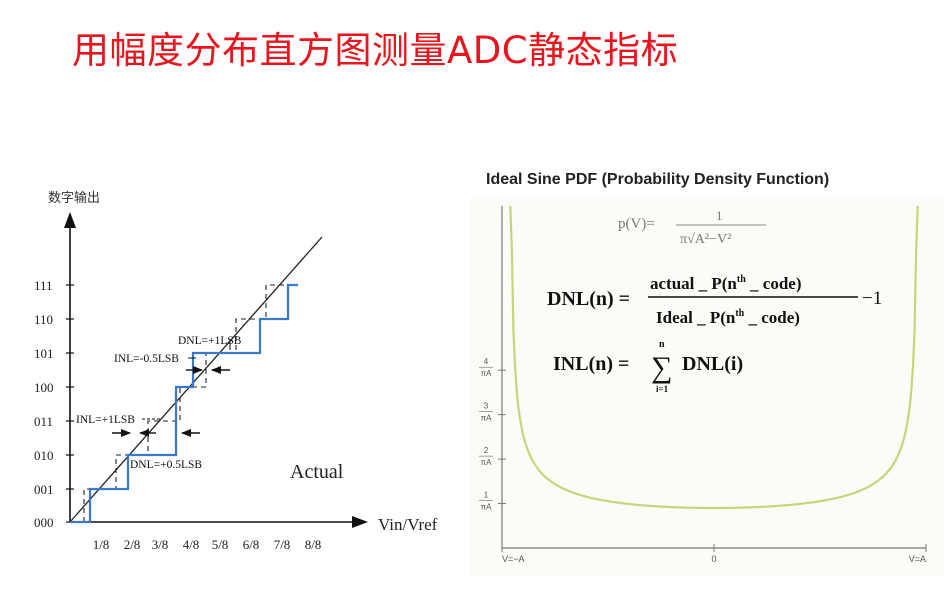 This screenshot has height=603, width=944. I want to click on x-tick-label: 6/8, so click(251, 544).